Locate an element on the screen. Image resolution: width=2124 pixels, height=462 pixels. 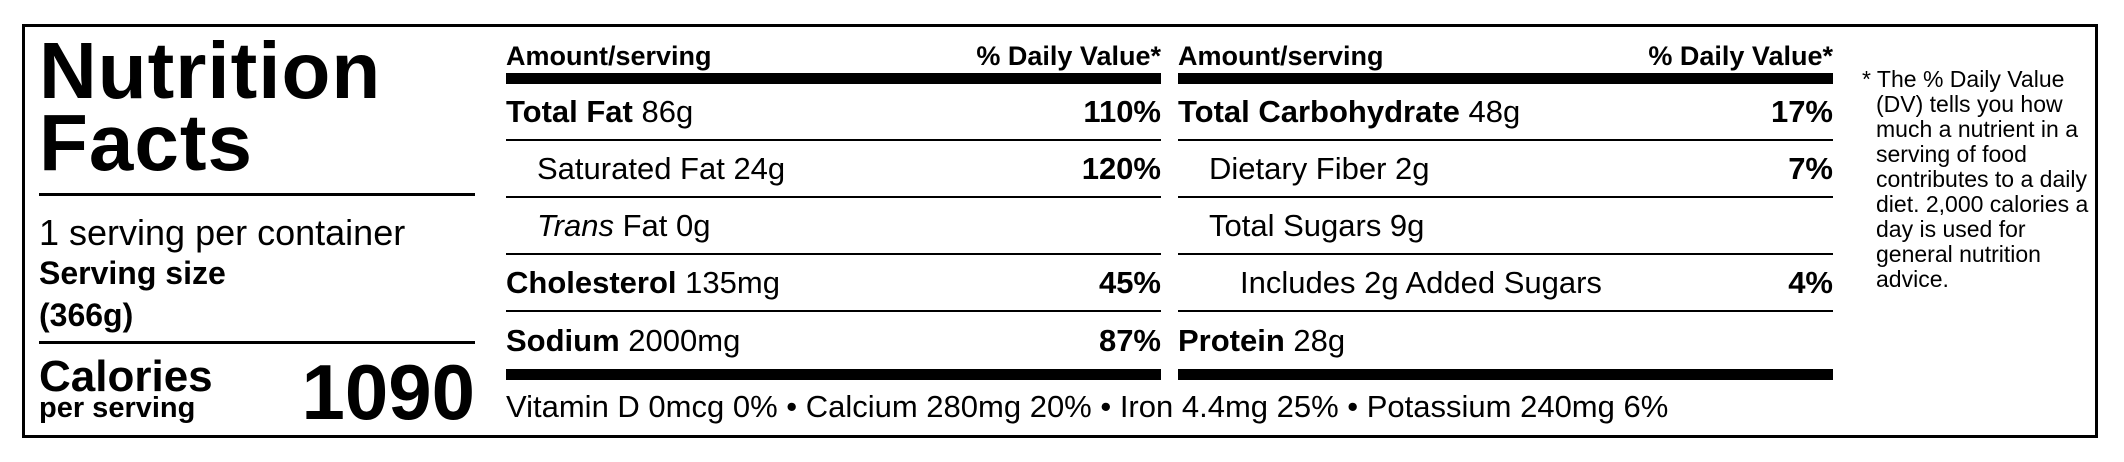
nutrient-row: Trans Fat 0g is located at coordinates (833, 226).